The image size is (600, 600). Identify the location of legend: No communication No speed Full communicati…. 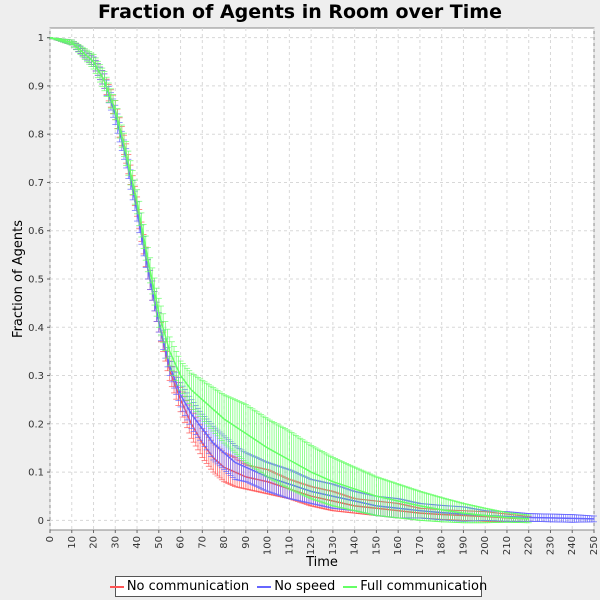
(298, 586).